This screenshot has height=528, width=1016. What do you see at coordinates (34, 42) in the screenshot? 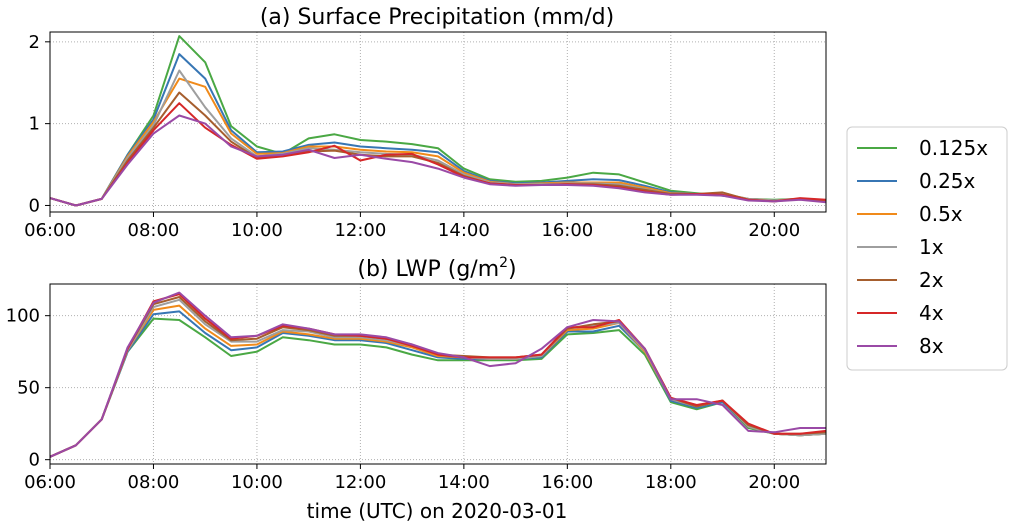
I see `panel-a-ytick-label: 2` at bounding box center [34, 42].